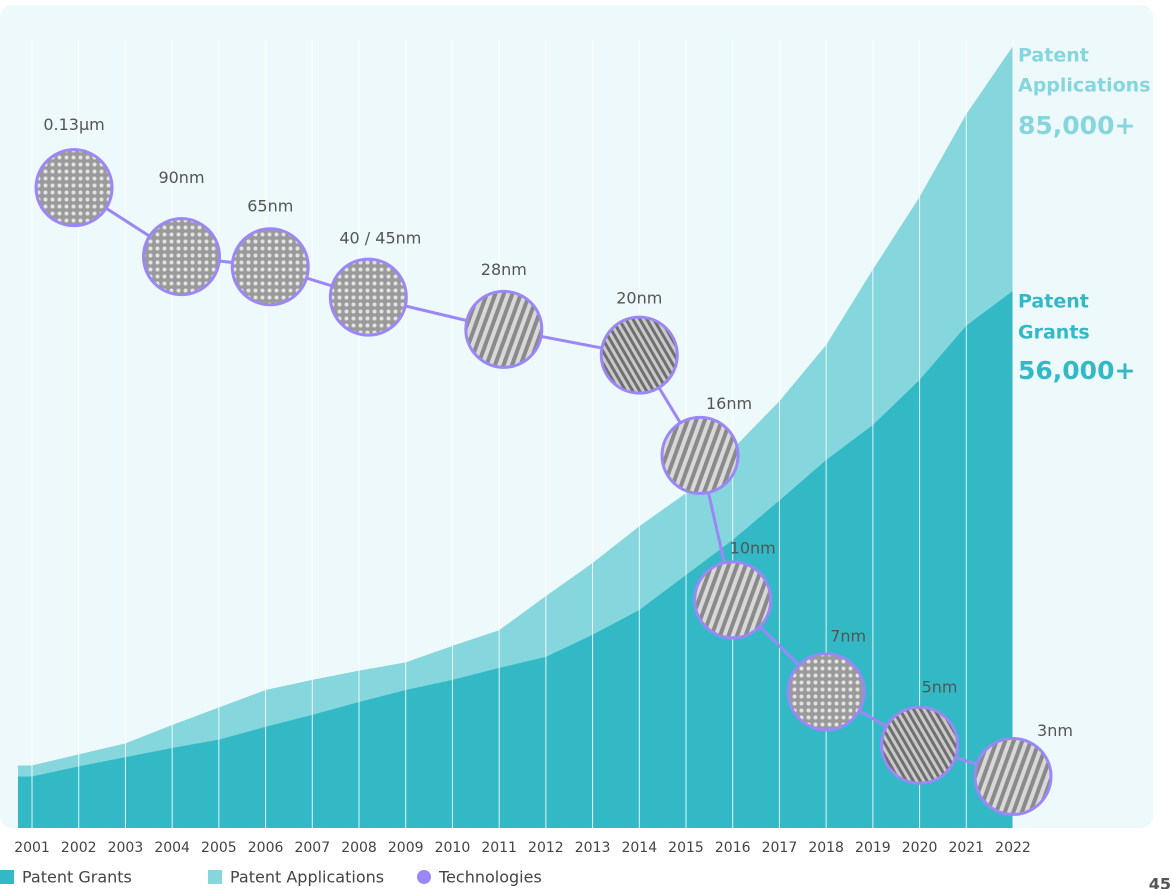 This screenshot has width=1171, height=889. Describe the element at coordinates (639, 298) in the screenshot. I see `technology-label: 20nm` at that location.